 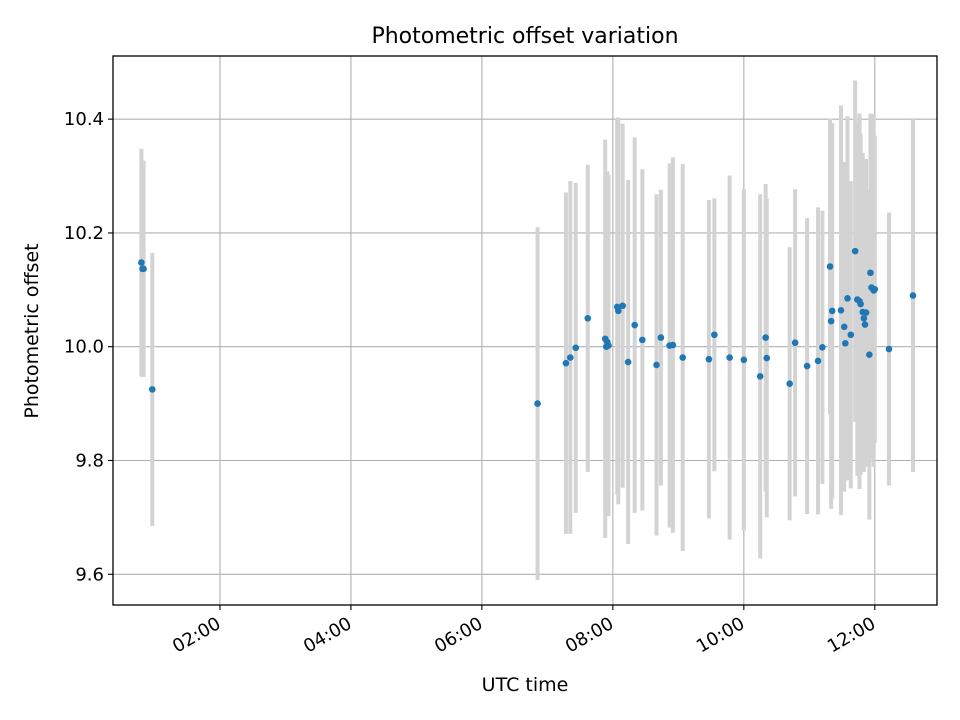 What do you see at coordinates (84, 119) in the screenshot?
I see `y-tick-label: 10.4` at bounding box center [84, 119].